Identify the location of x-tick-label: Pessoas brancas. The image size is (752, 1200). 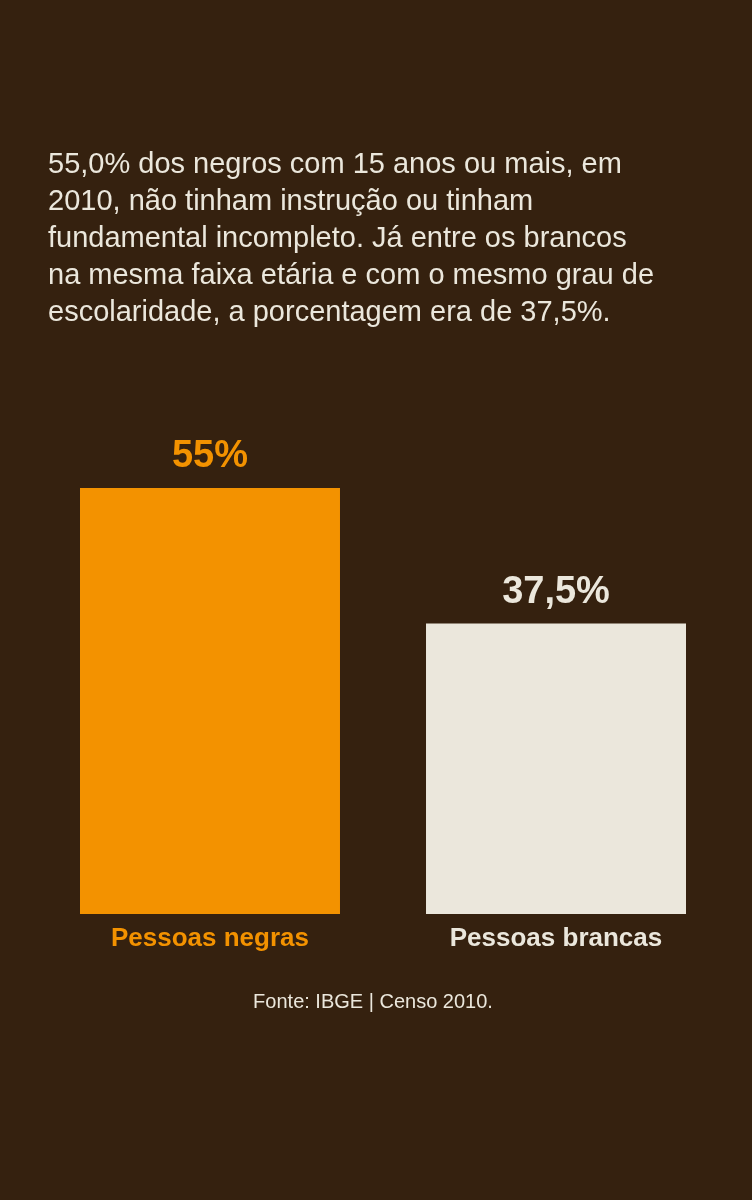
(556, 937).